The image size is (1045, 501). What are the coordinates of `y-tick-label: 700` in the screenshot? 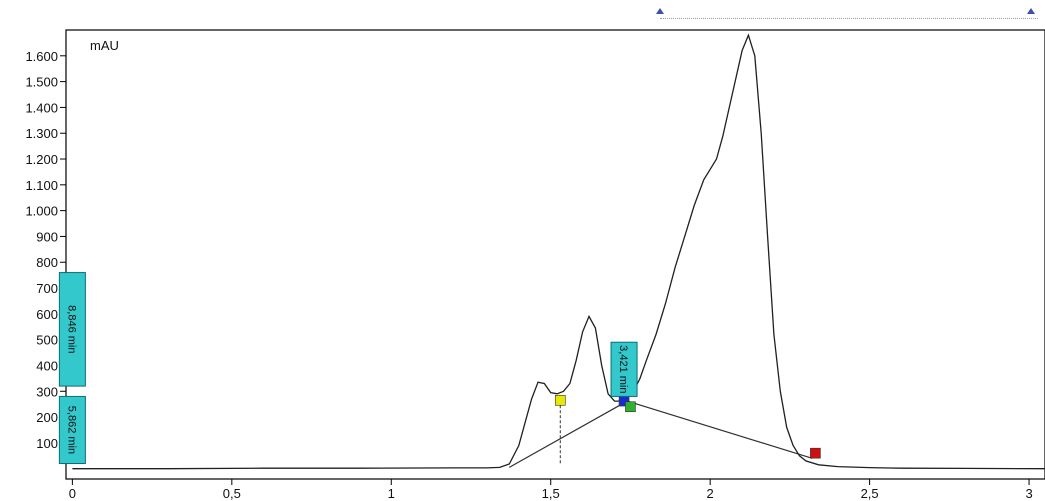 It's located at (47, 288).